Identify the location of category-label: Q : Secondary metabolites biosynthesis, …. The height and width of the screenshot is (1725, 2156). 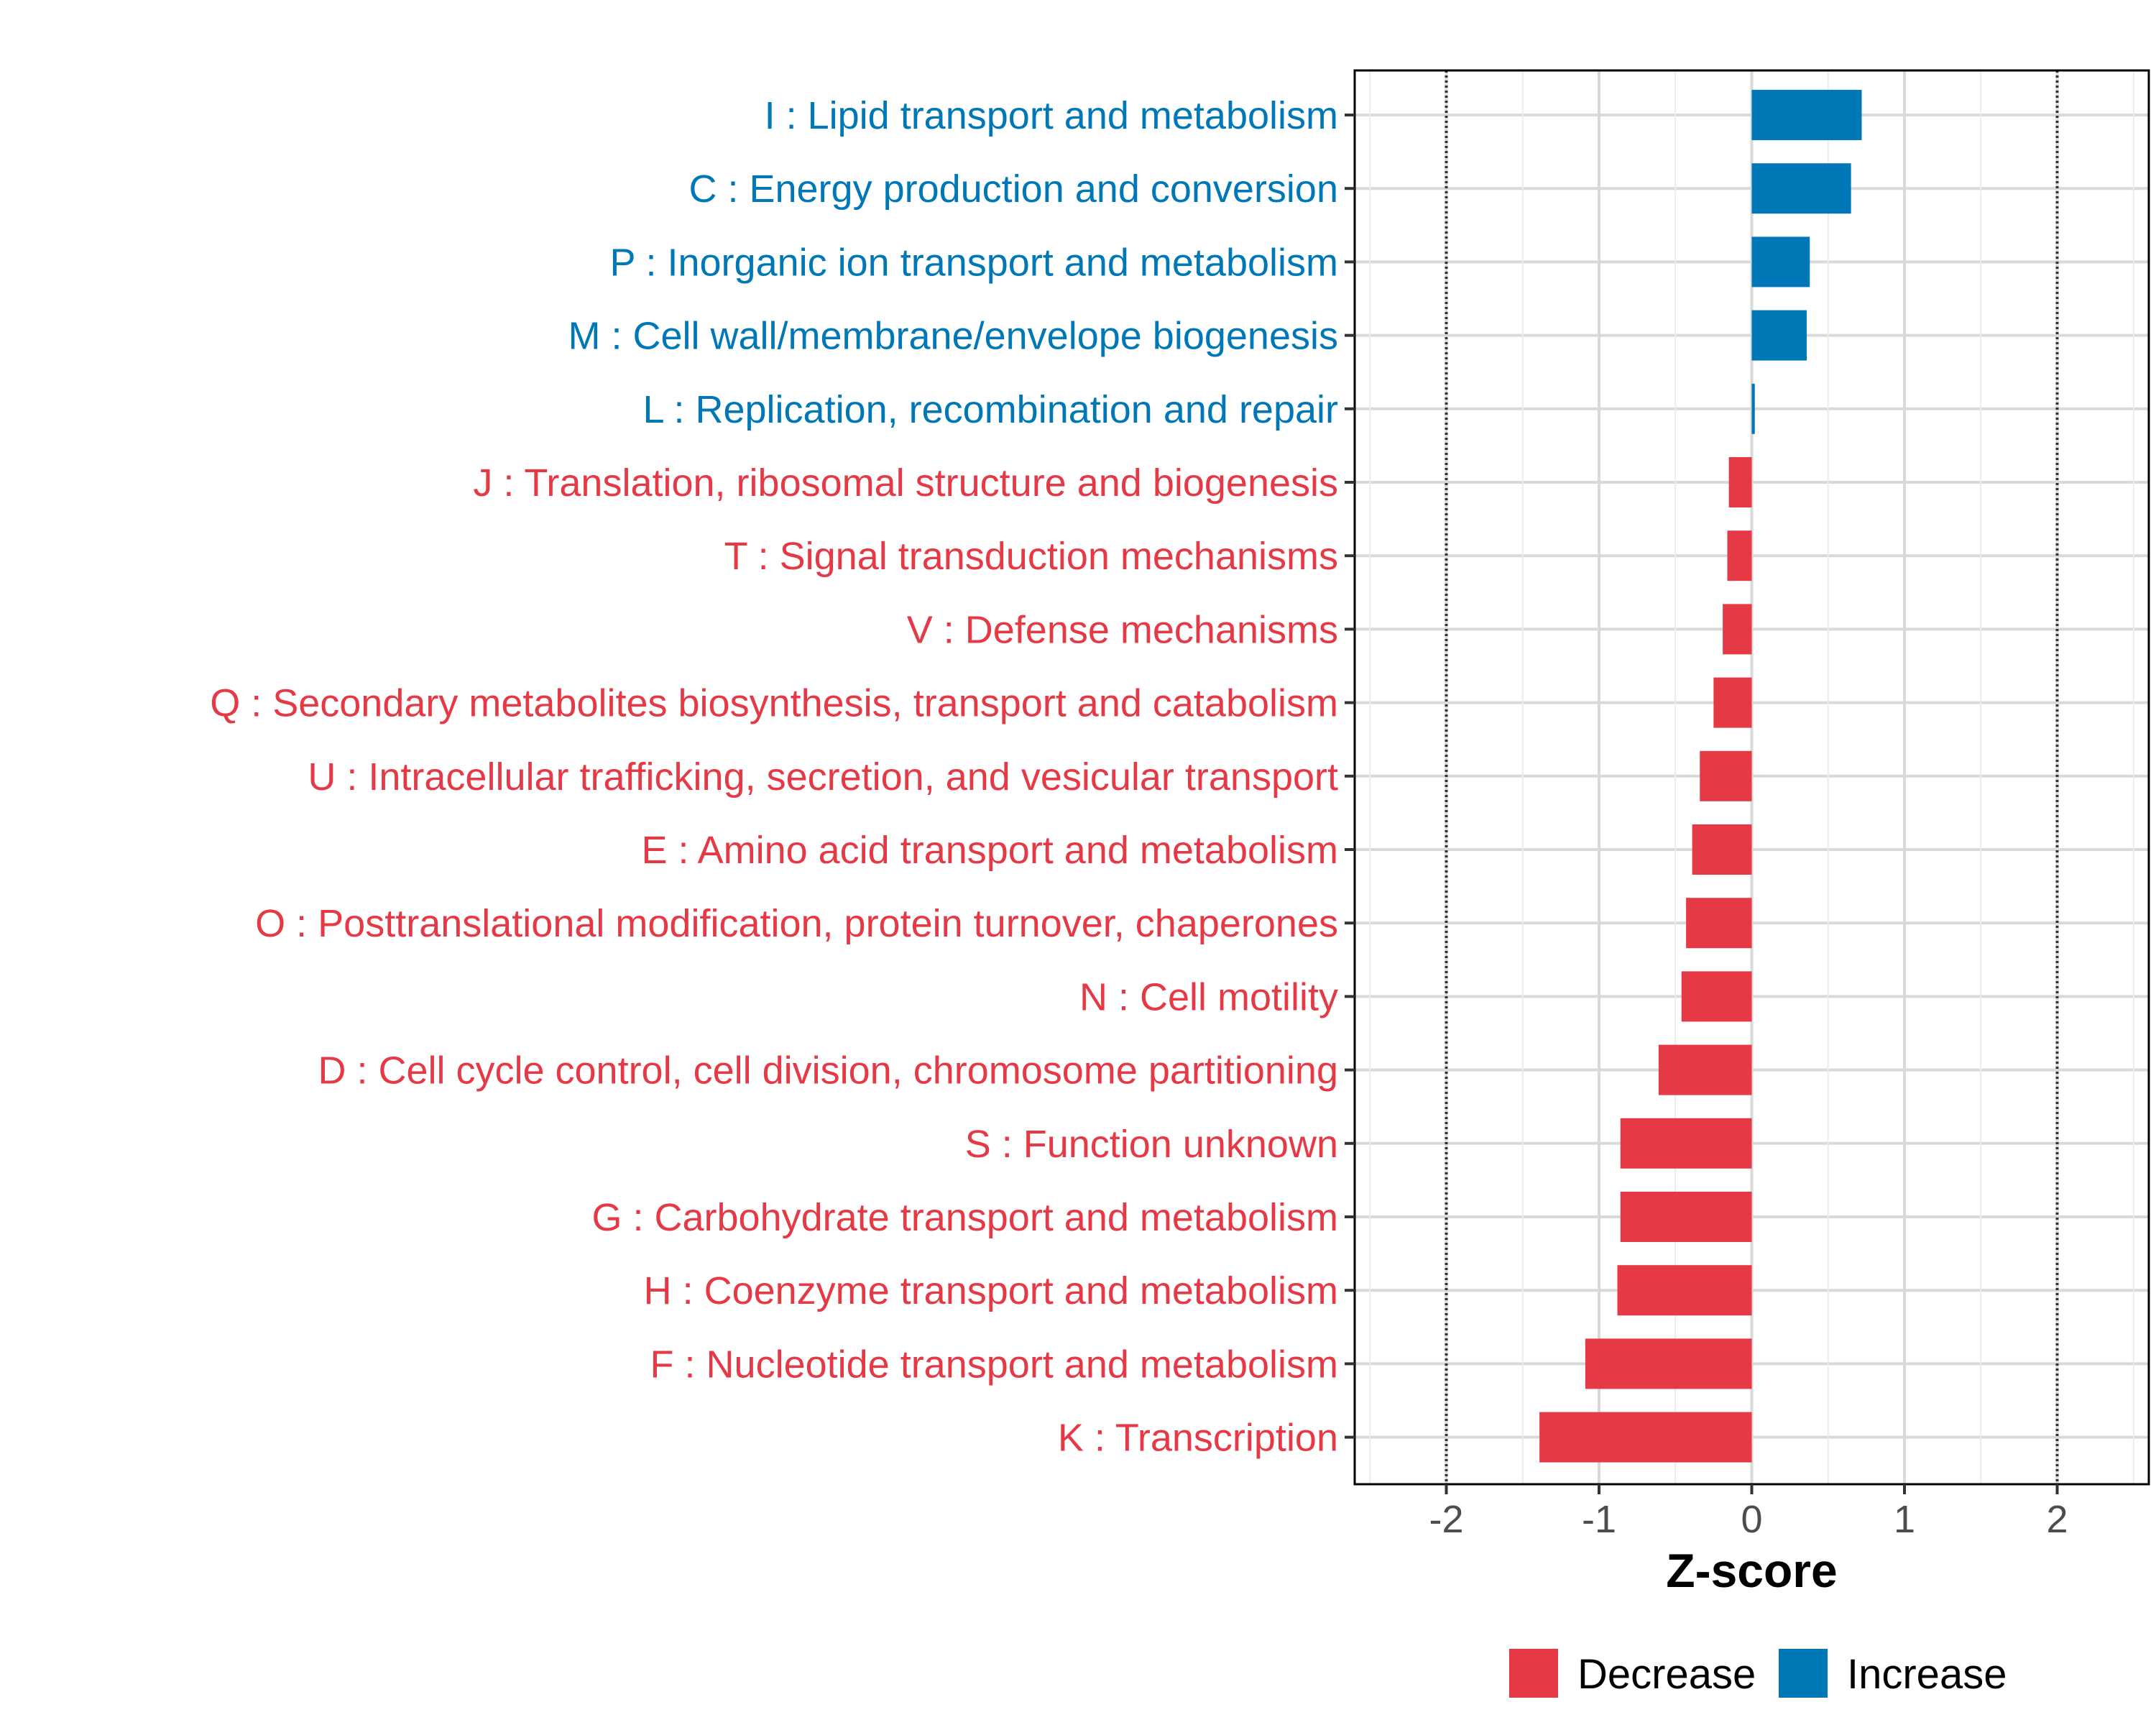
(774, 703).